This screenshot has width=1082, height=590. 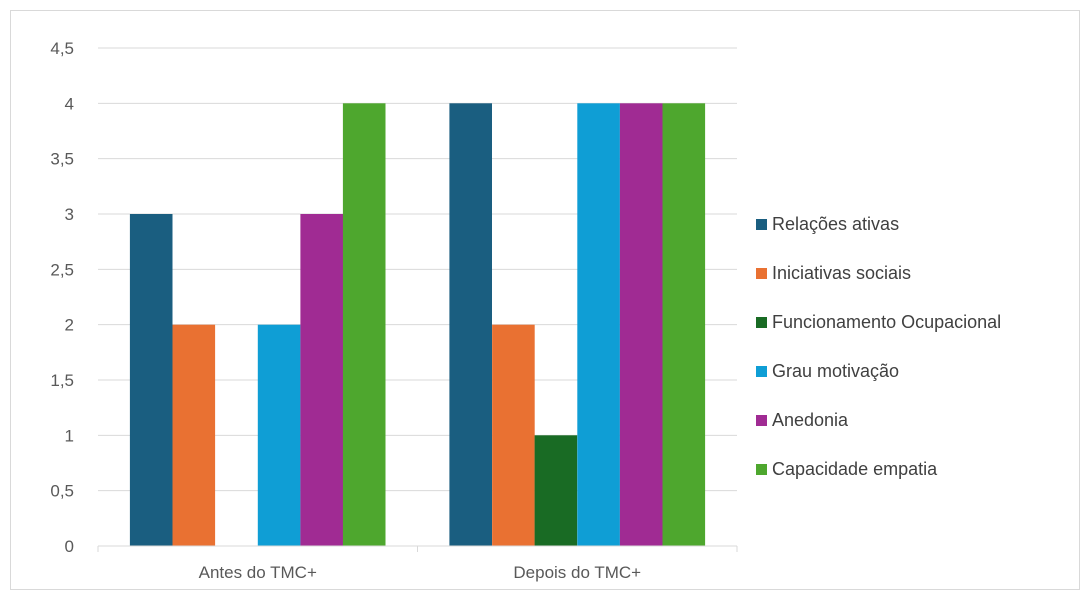 I want to click on y-tick-label: 1, so click(x=69, y=435).